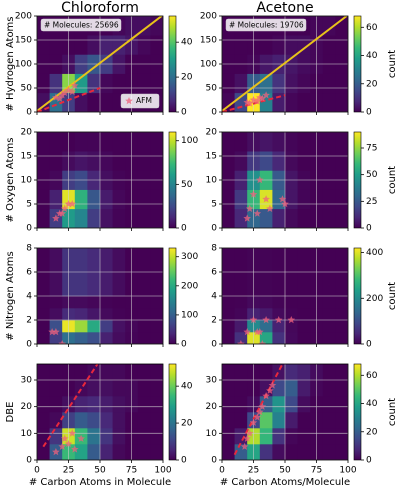  I want to click on colorbar-tick-label: 20, so click(187, 424).